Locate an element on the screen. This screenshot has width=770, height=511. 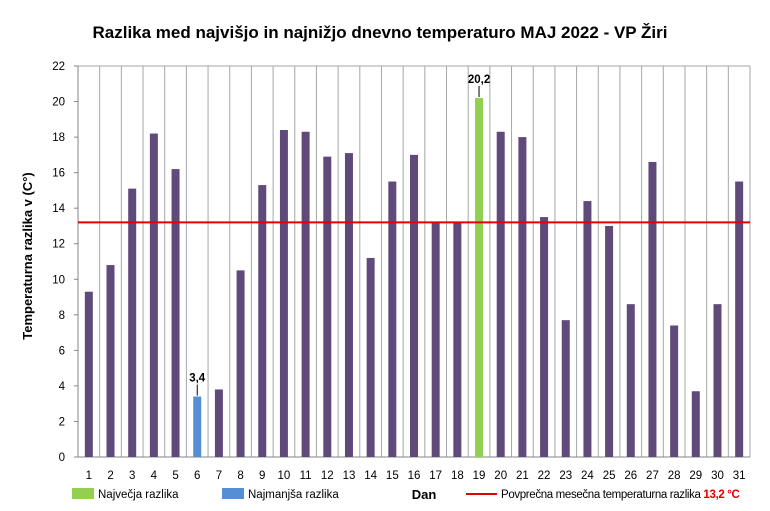
y-tick-label: 2 is located at coordinates (62, 422).